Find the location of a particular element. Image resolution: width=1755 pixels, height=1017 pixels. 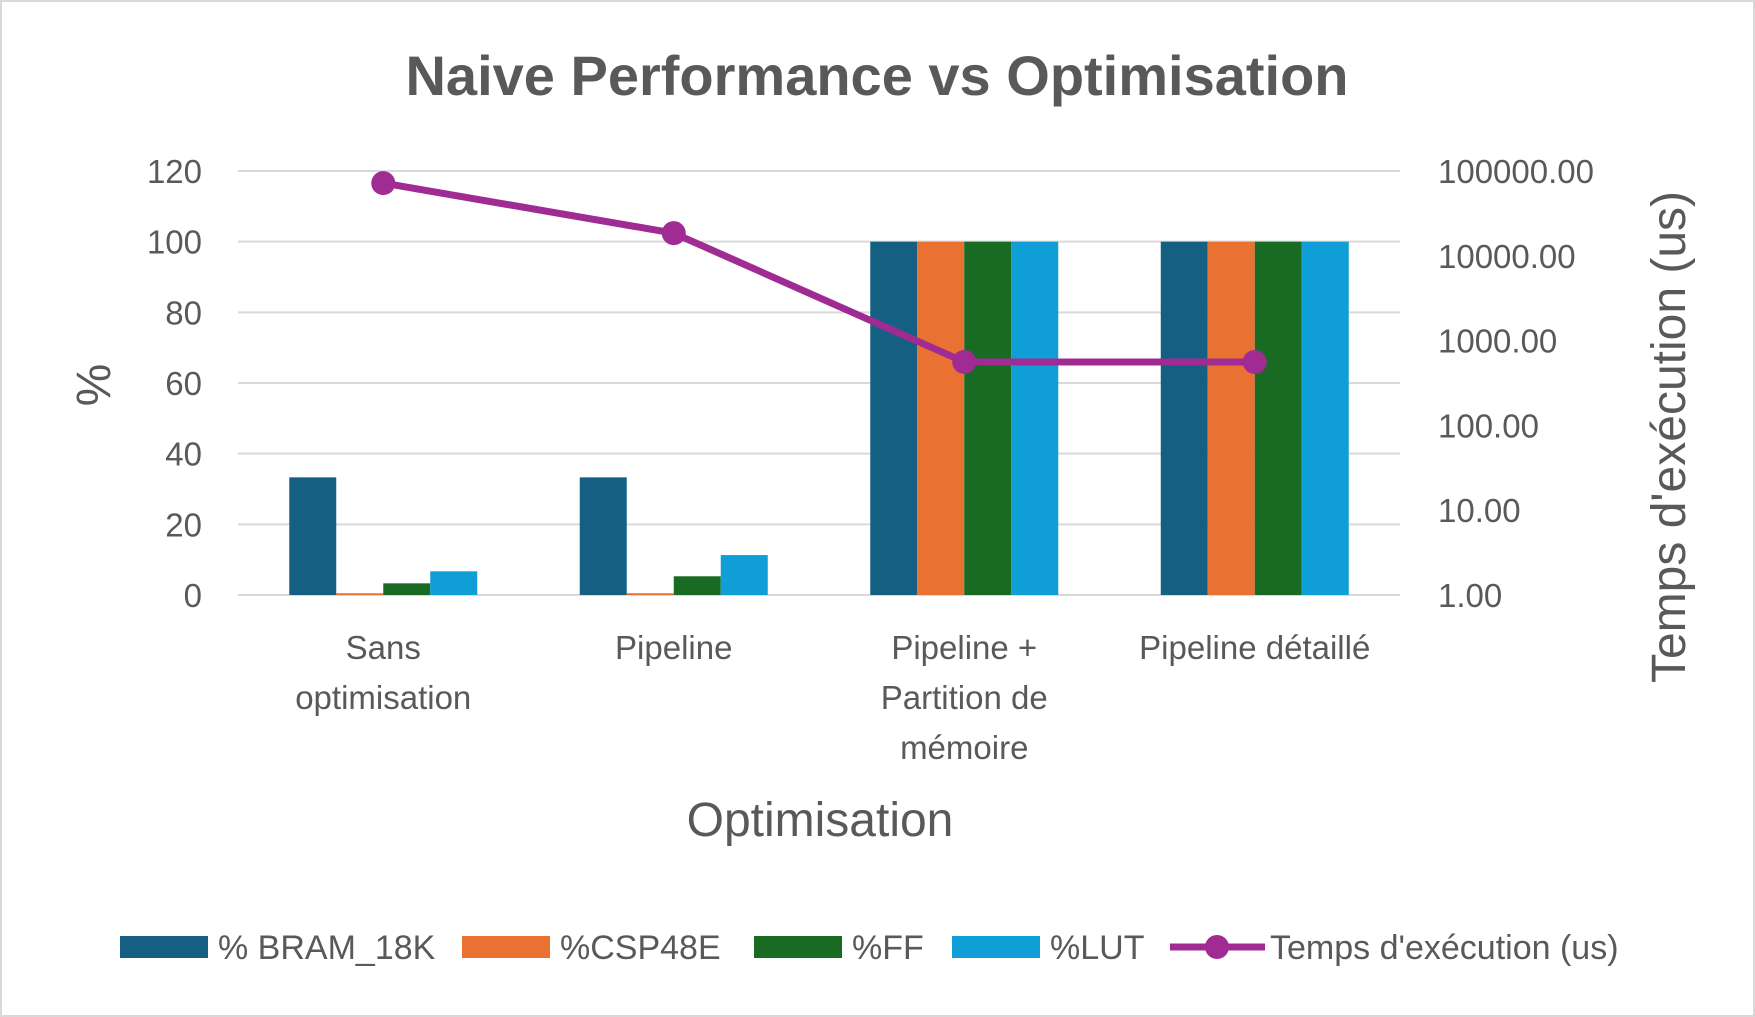

y-tick-label: 80 is located at coordinates (183, 312).